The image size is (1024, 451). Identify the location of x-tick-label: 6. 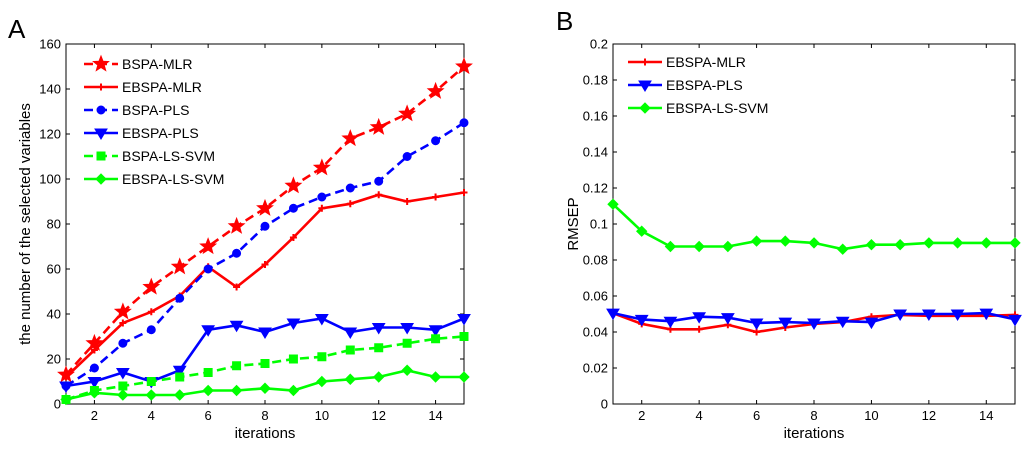
(756, 415).